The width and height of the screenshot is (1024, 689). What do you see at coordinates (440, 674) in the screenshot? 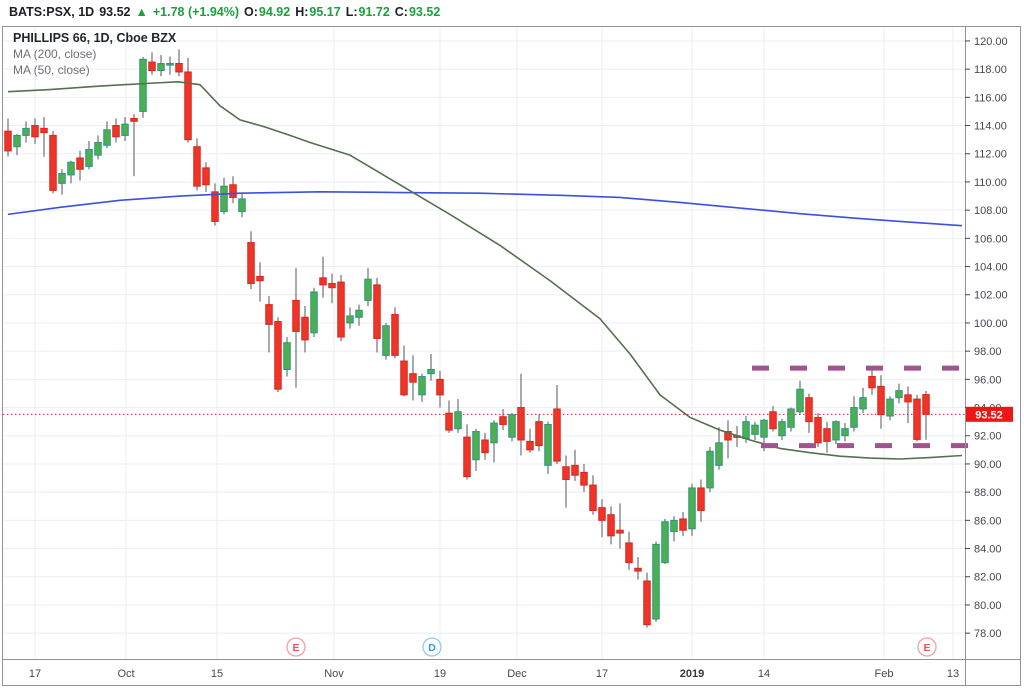
I see `time-tick-label: 19` at bounding box center [440, 674].